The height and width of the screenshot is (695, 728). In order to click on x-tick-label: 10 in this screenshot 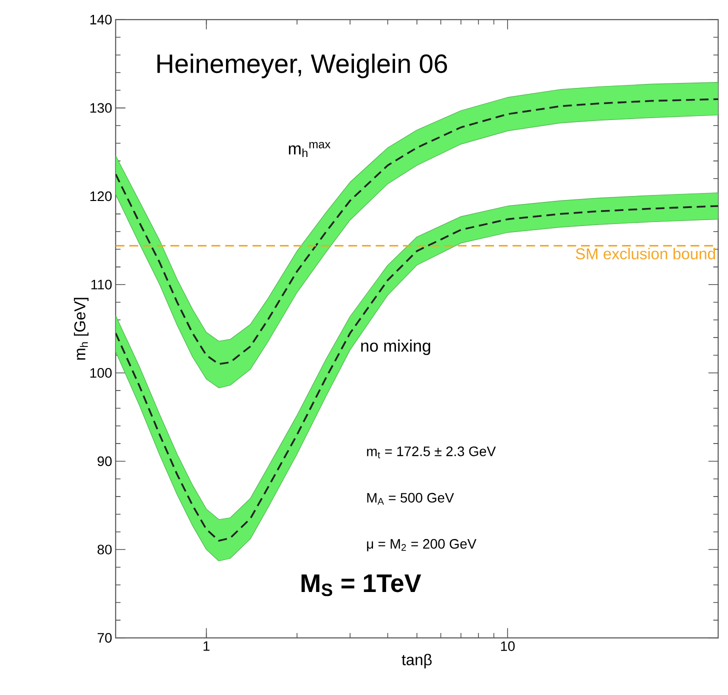, I will do `click(508, 646)`.